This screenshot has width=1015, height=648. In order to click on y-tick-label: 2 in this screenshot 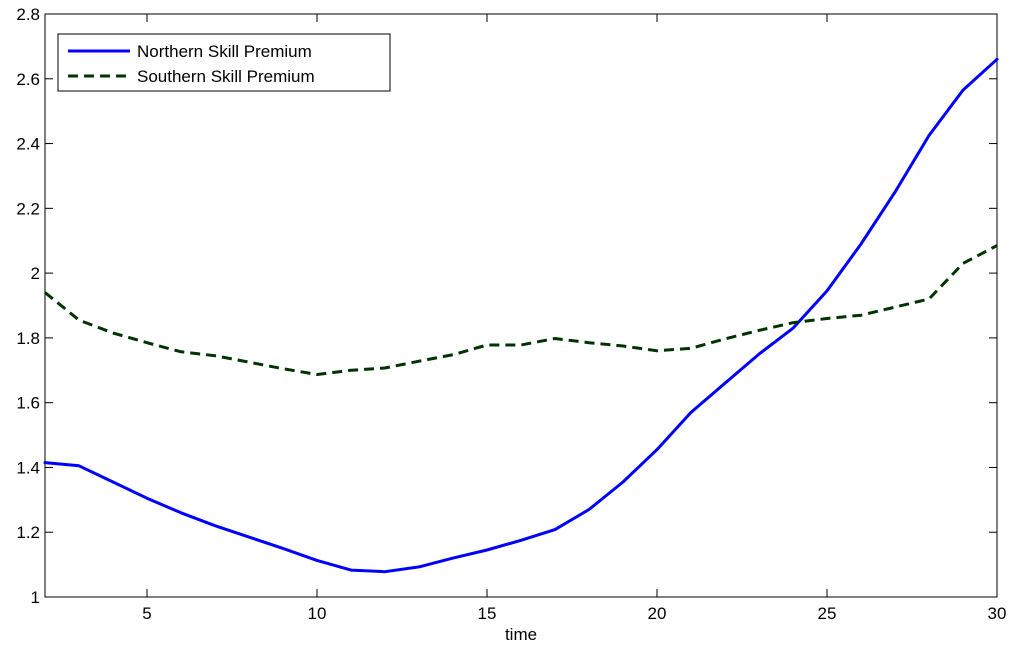, I will do `click(35, 273)`.